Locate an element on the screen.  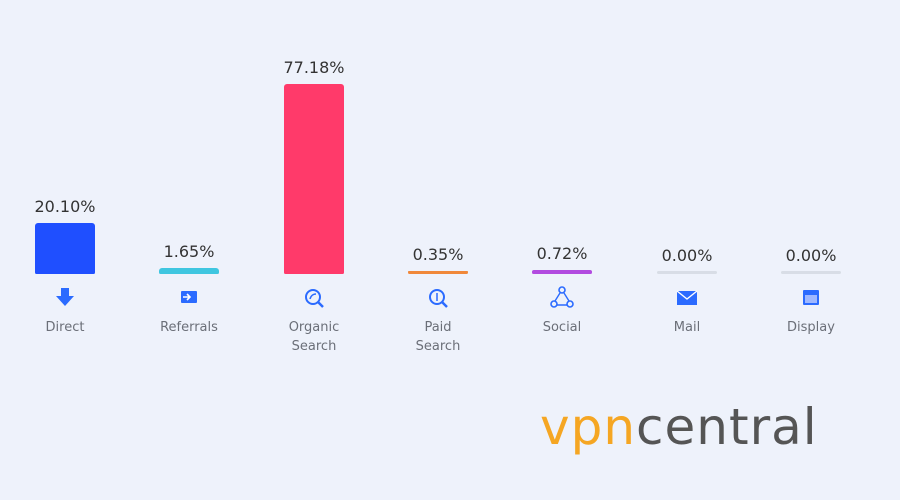
value-label: 0.35% is located at coordinates (438, 255).